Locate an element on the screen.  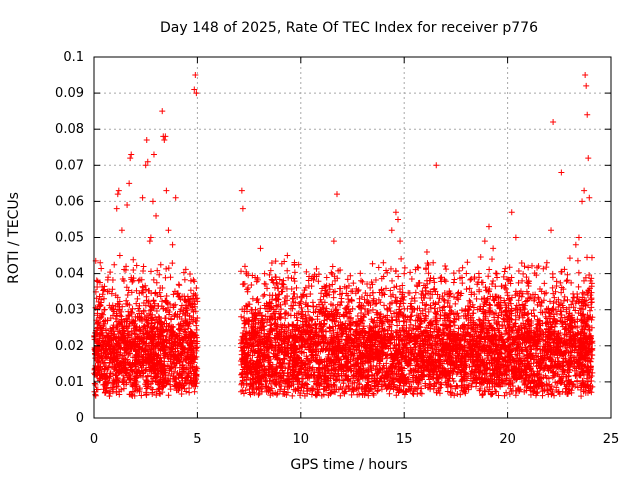
y-tick-label: 0.09 is located at coordinates (69, 93).